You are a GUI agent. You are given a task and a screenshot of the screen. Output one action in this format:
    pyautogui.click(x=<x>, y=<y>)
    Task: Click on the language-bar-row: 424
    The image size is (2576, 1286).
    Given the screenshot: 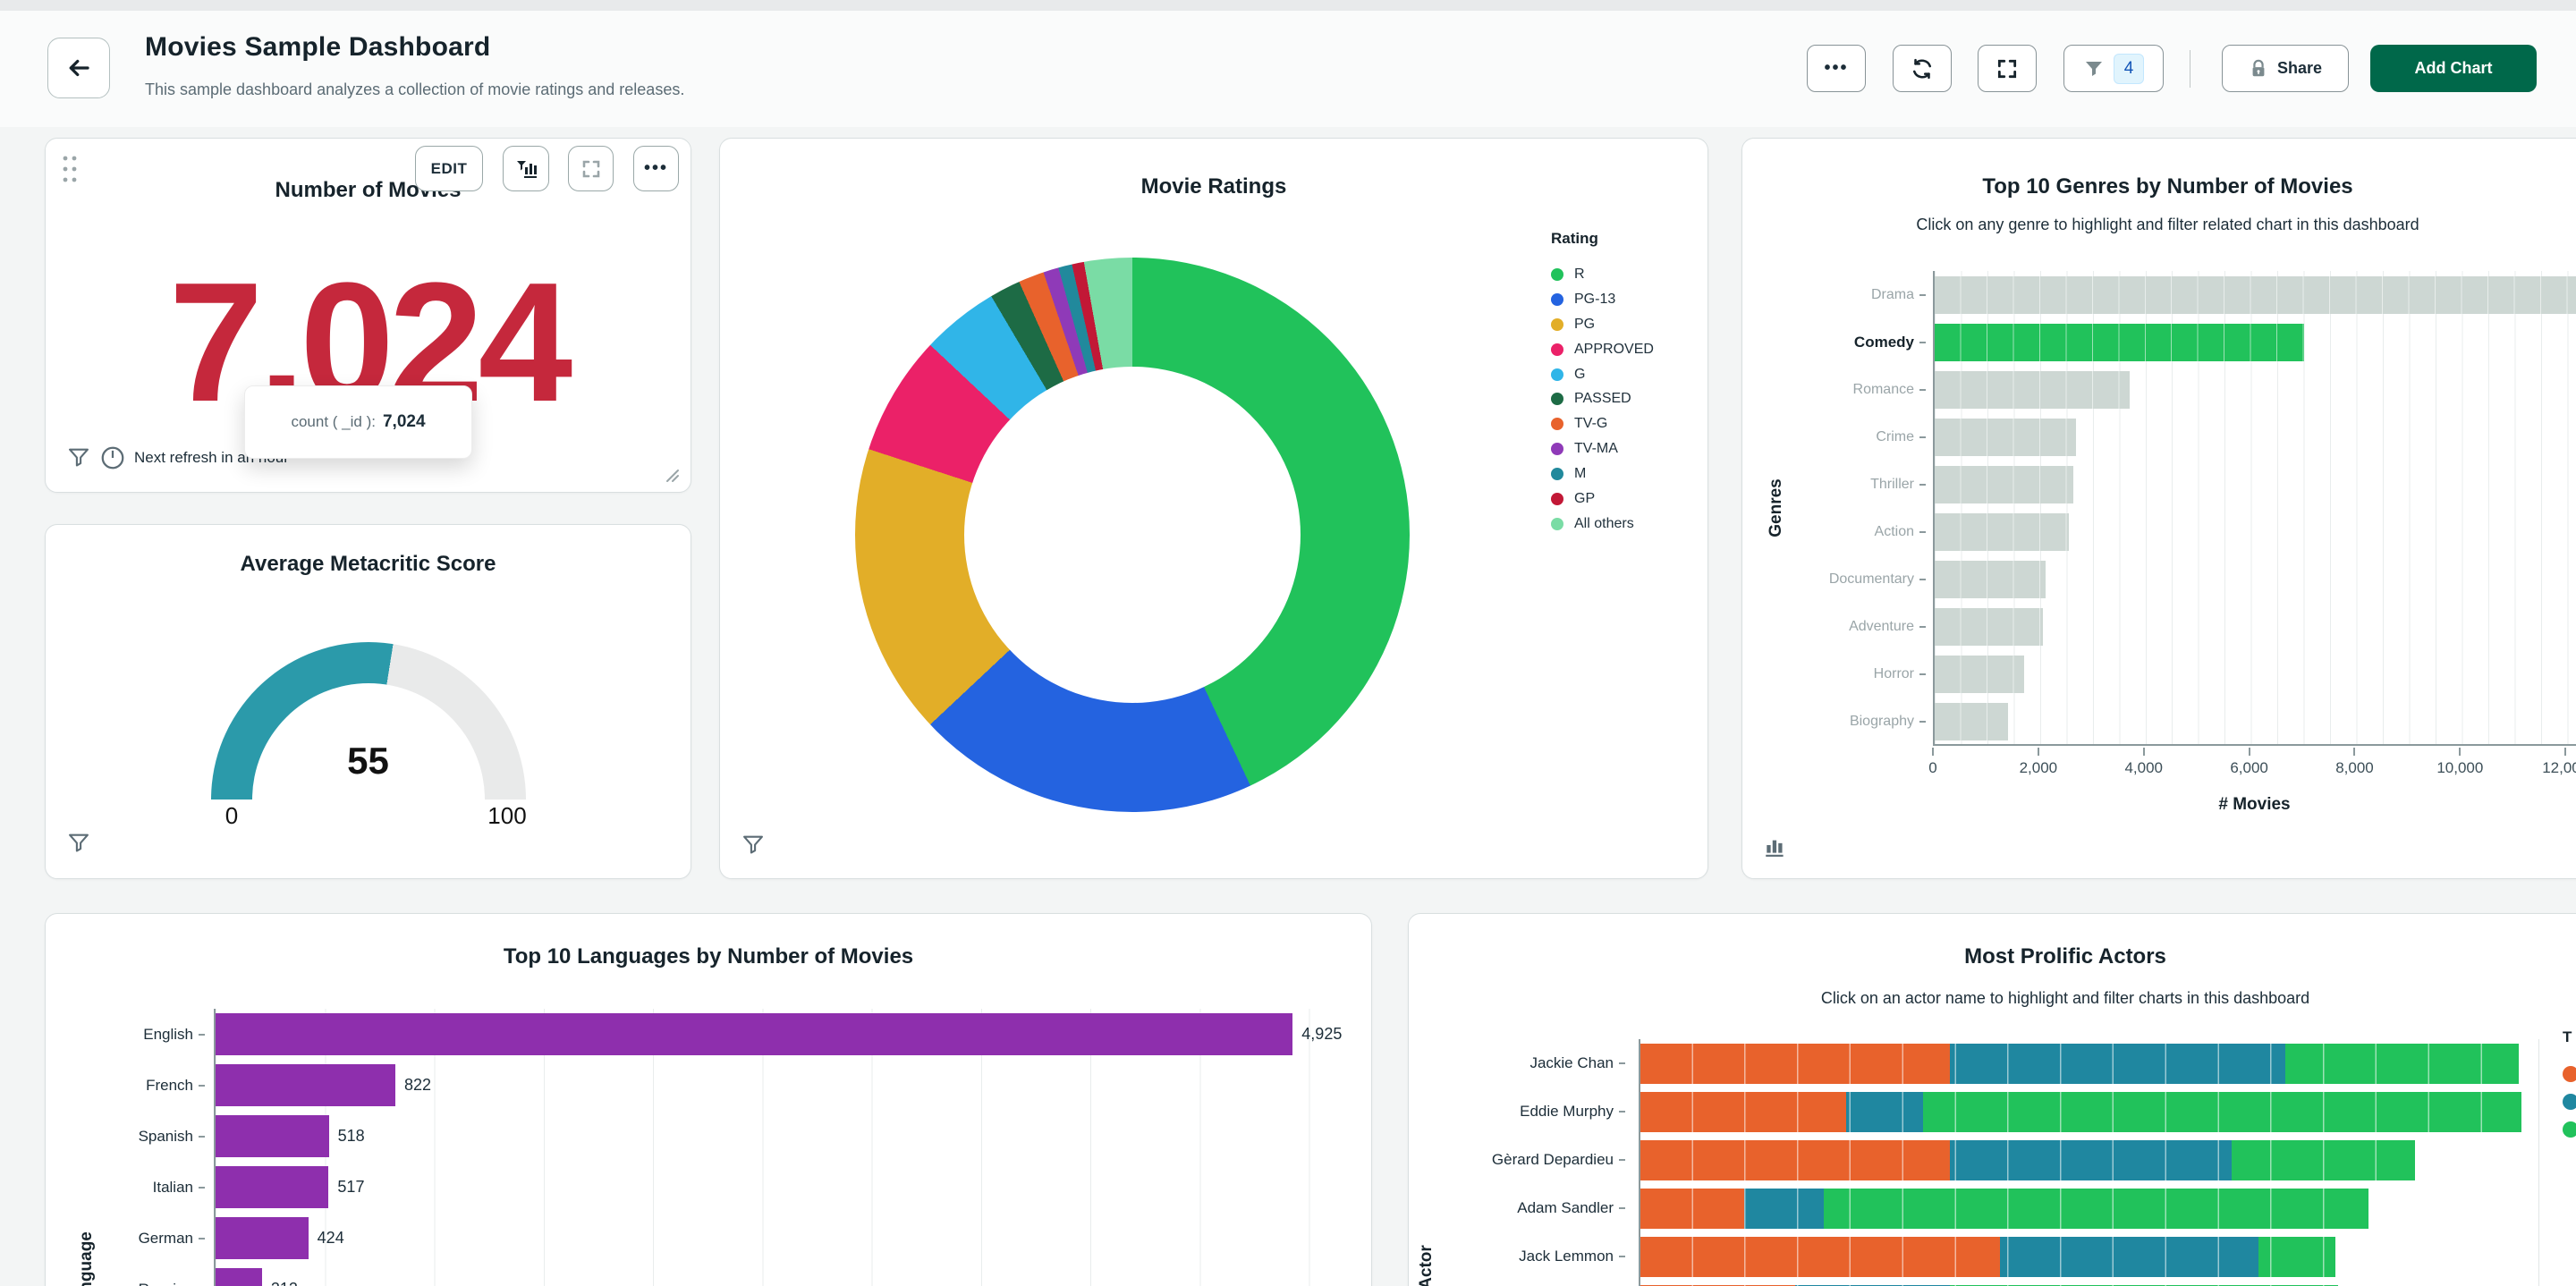 What is the action you would take?
    pyautogui.click(x=784, y=1238)
    